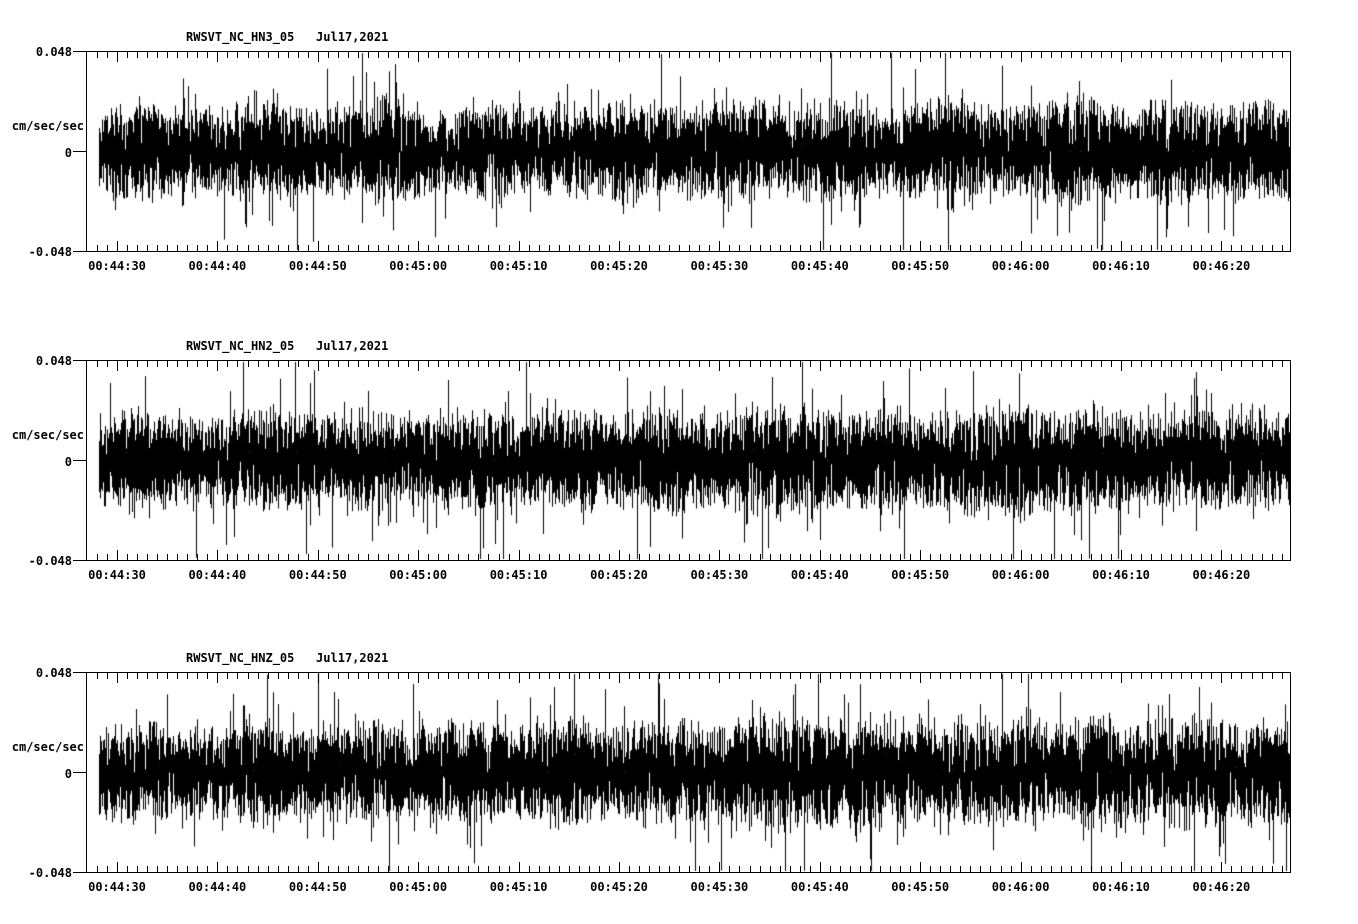 Image resolution: width=1358 pixels, height=924 pixels. Describe the element at coordinates (819, 266) in the screenshot. I see `x-axis-tick-label: 00:45:40` at that location.